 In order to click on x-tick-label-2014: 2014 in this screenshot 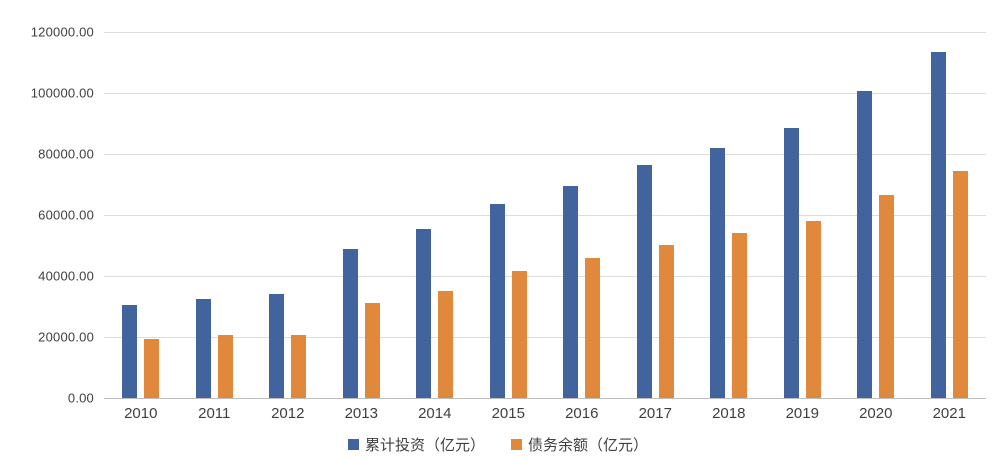, I will do `click(435, 413)`.